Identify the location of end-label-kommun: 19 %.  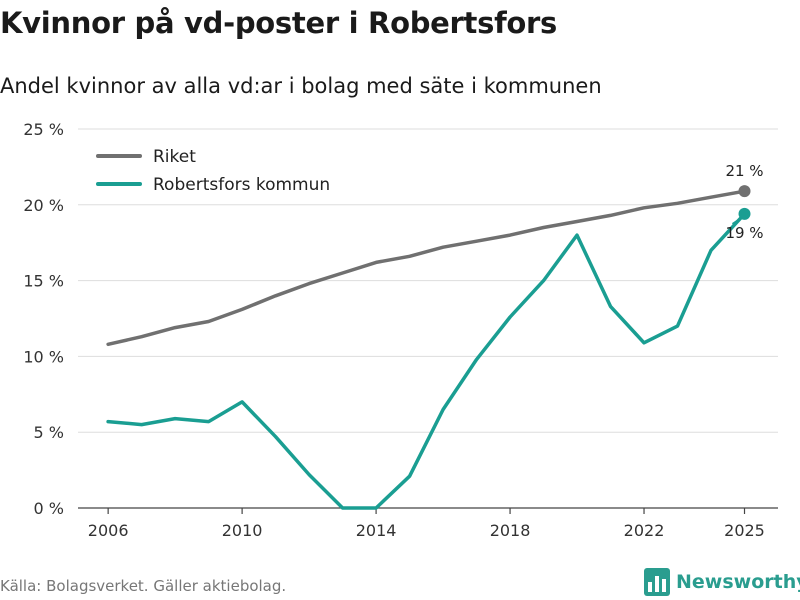
(744, 233).